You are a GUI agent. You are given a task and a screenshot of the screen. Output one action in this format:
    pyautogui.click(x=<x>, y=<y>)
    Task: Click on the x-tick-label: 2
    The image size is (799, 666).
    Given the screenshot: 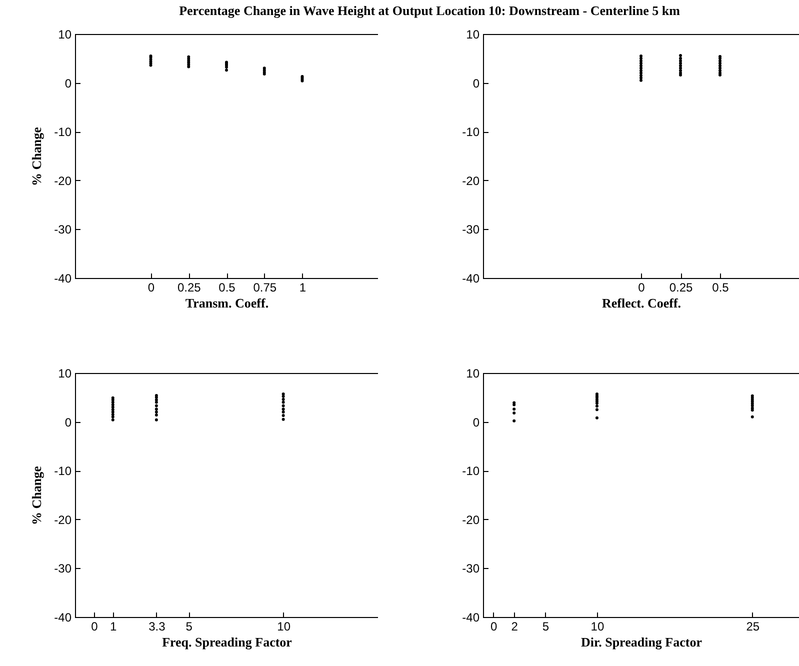 What is the action you would take?
    pyautogui.click(x=514, y=627)
    